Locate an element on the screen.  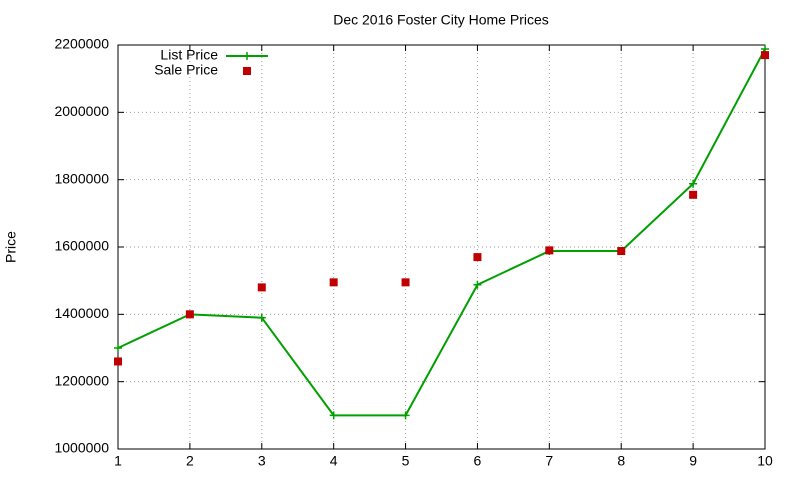
x-tick-label: 1 is located at coordinates (118, 461).